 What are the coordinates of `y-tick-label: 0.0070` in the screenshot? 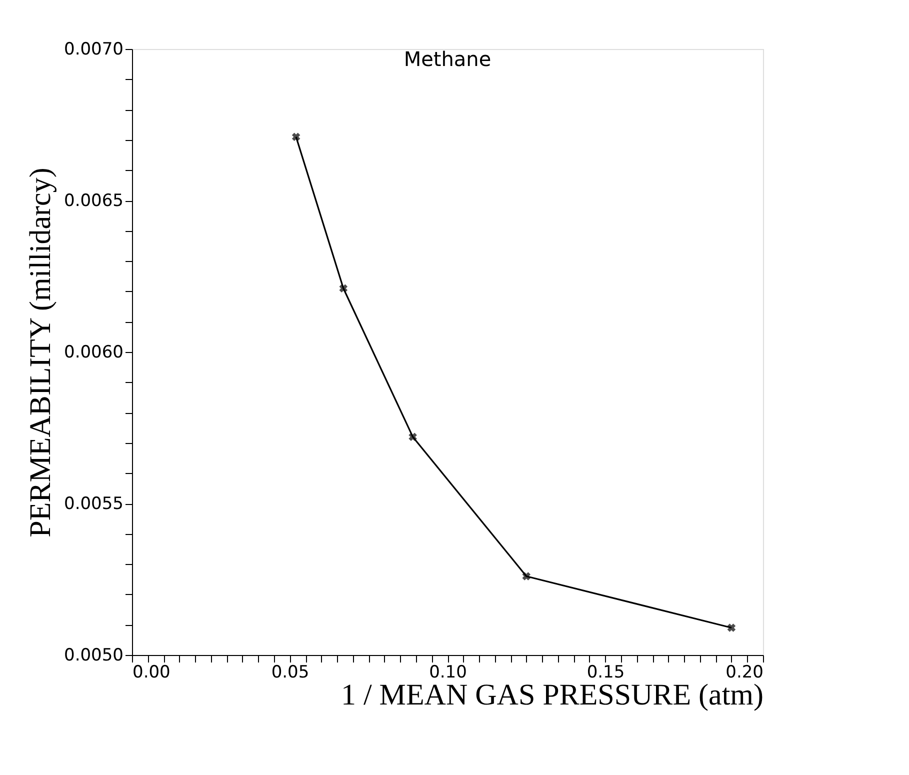 It's located at (94, 50).